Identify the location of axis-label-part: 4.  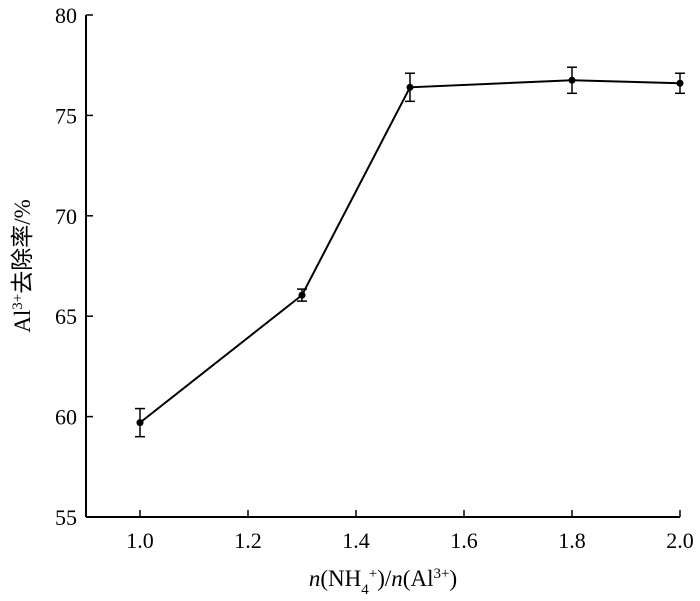
(365, 590).